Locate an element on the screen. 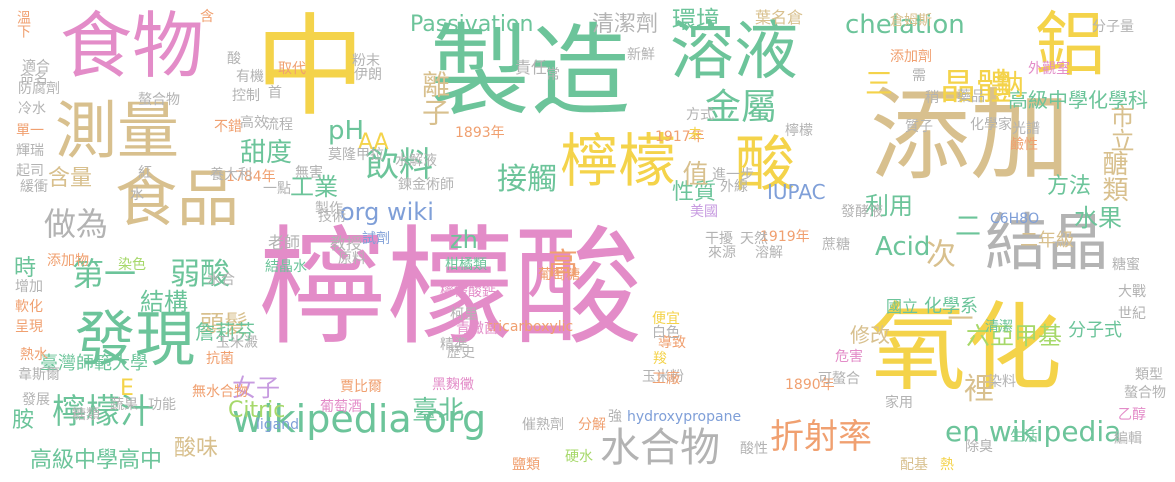 This screenshot has width=1175, height=482. cloud-word: 稍 is located at coordinates (932, 98).